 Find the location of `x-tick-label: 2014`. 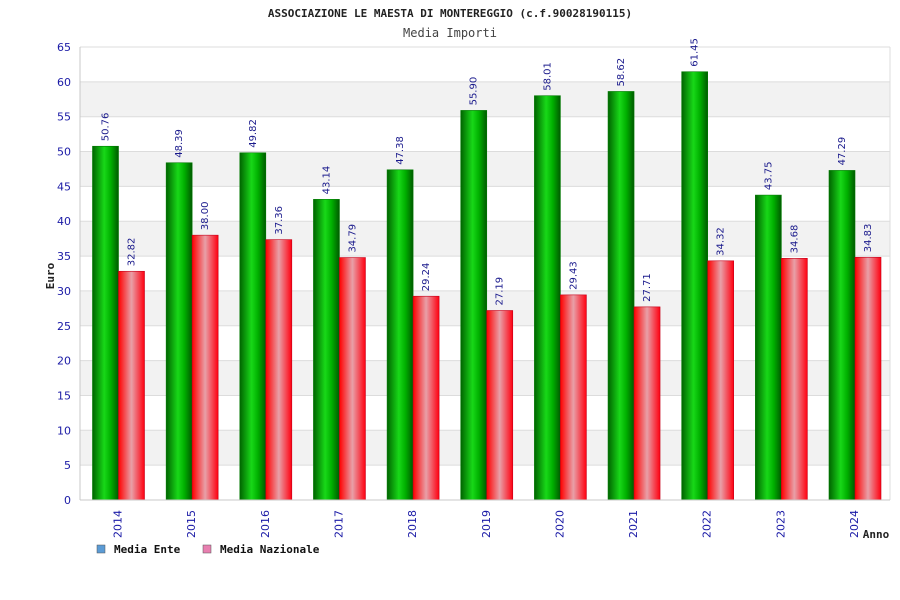

x-tick-label: 2014 is located at coordinates (118, 524).